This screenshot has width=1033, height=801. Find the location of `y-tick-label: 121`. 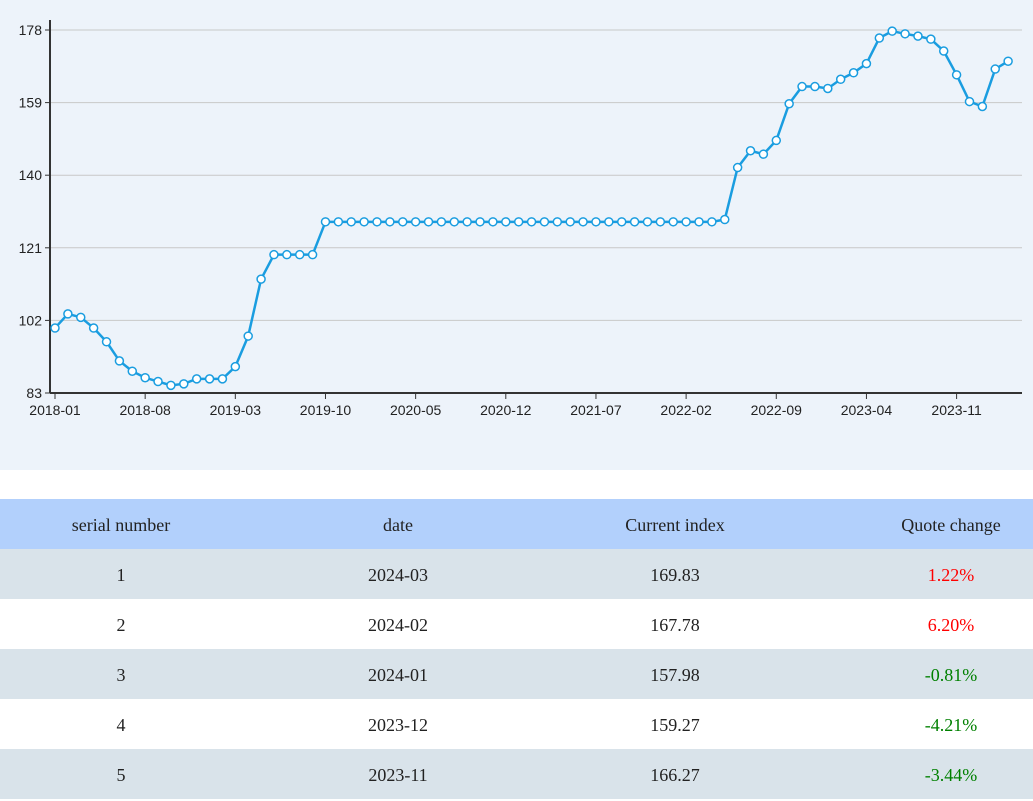

y-tick-label: 121 is located at coordinates (31, 248).